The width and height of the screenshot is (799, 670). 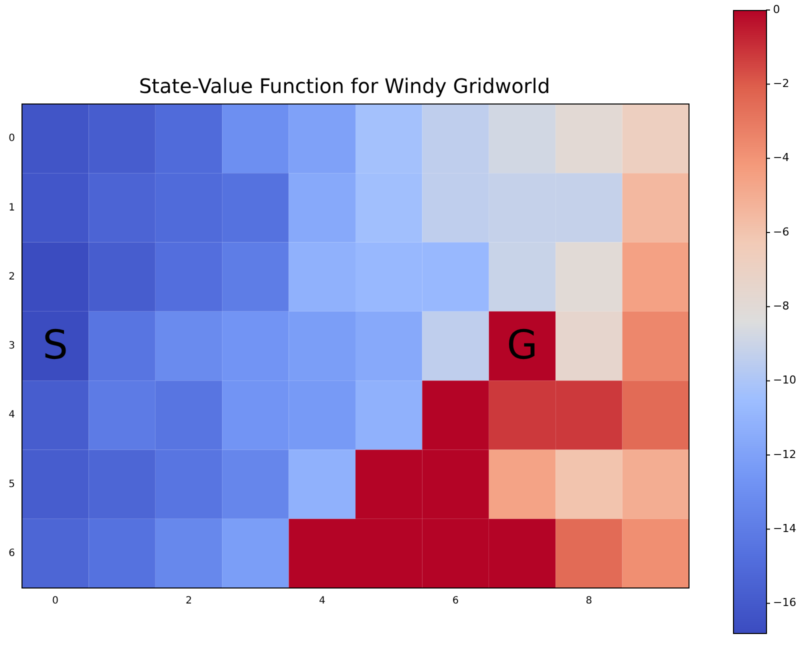 What do you see at coordinates (781, 83) in the screenshot?
I see `color-bar-label: −2` at bounding box center [781, 83].